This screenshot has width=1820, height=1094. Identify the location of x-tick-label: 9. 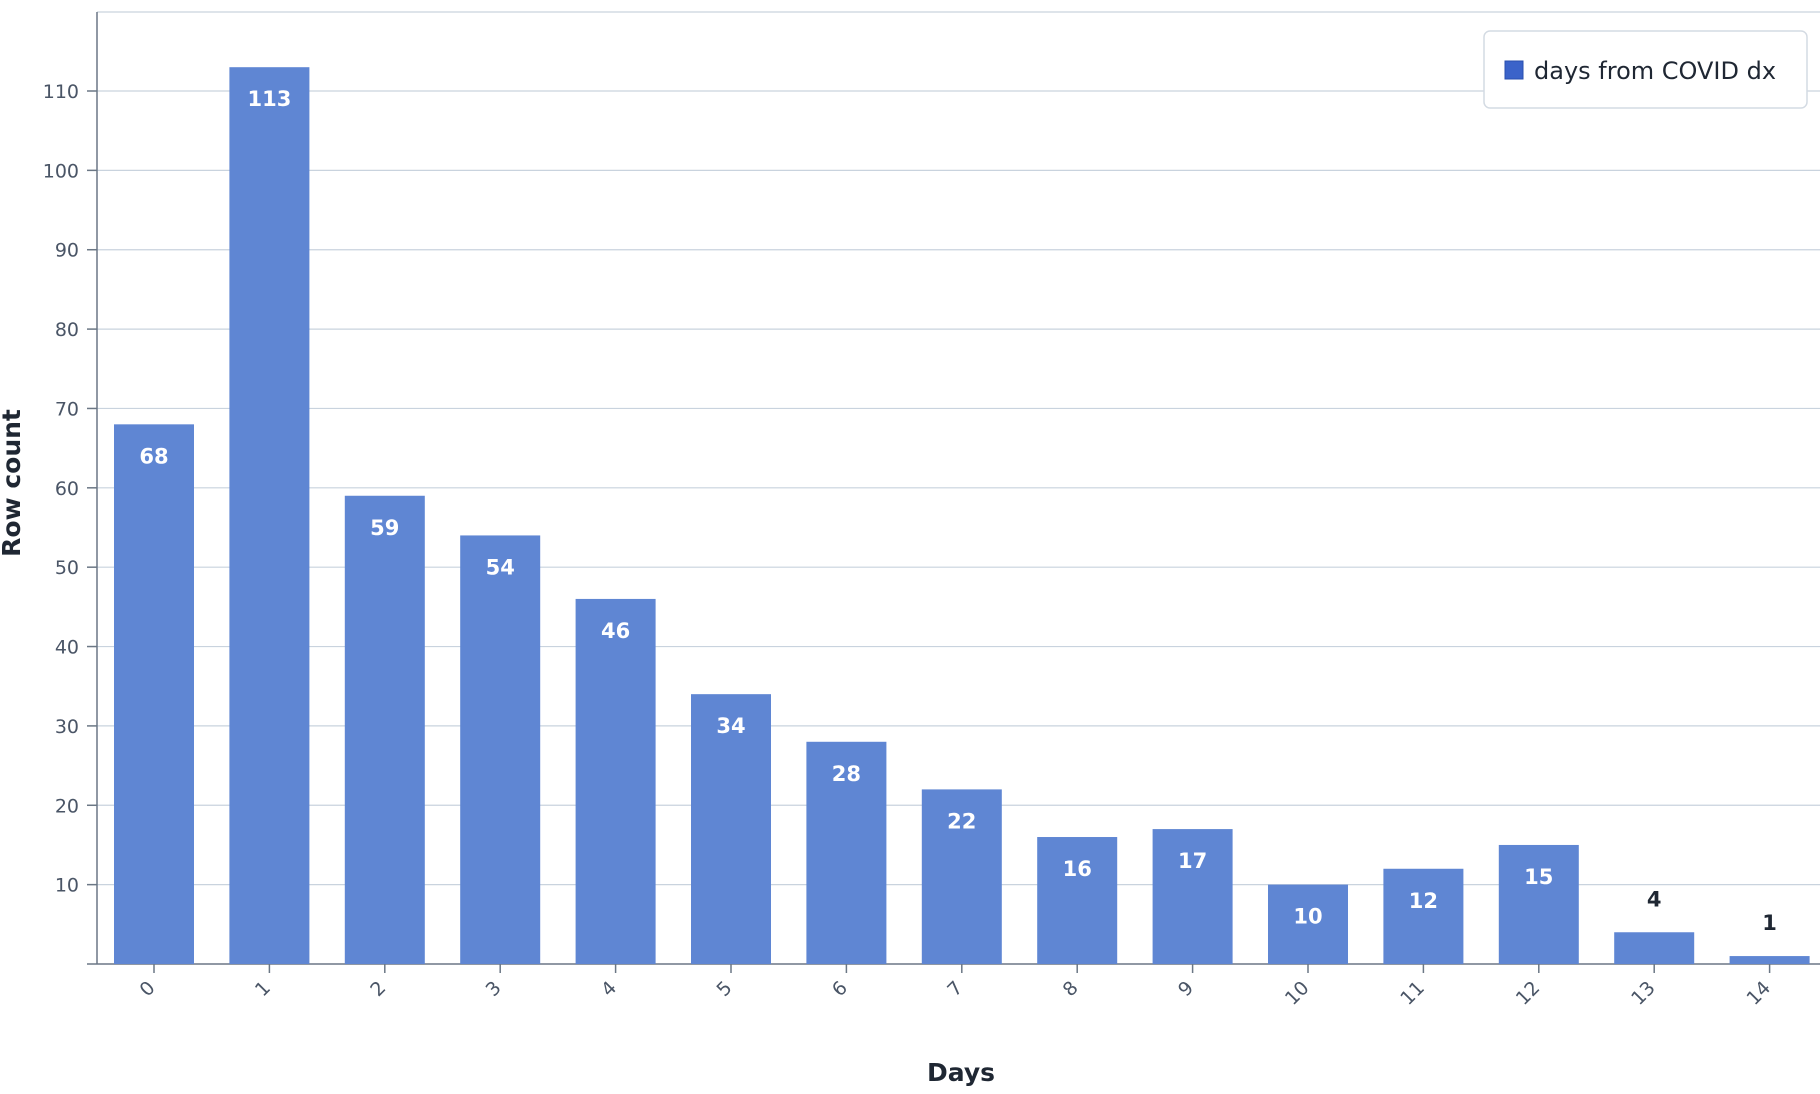
(1186, 989).